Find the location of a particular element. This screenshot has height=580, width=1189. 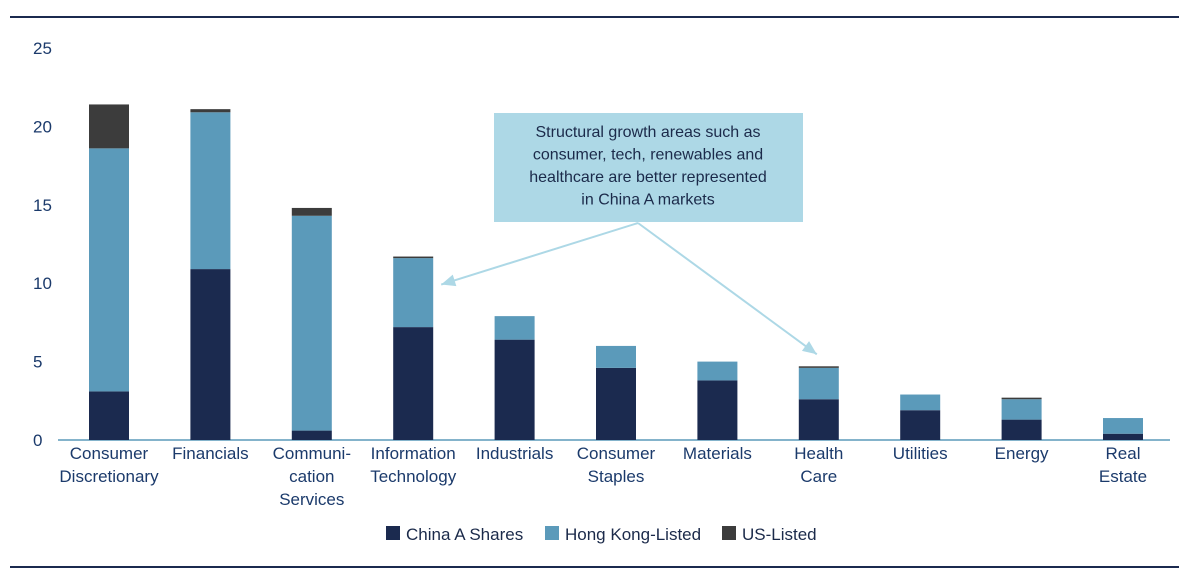

bar-china-a-shares-materials is located at coordinates (717, 410).